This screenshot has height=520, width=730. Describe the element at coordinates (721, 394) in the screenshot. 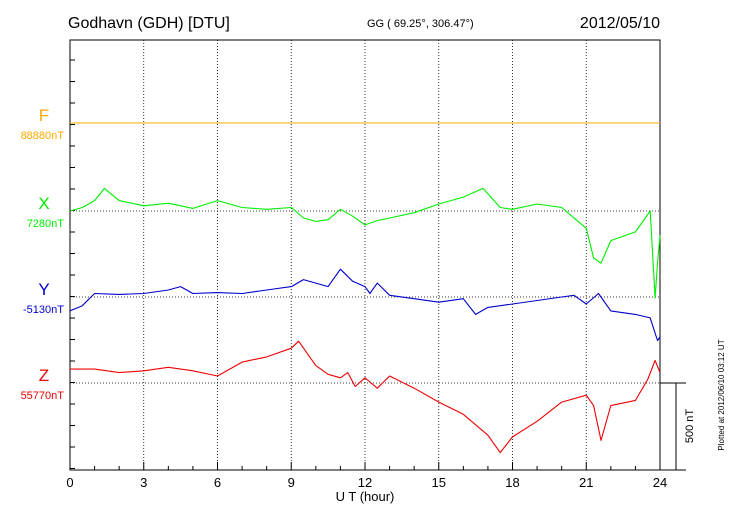

I see `plotted-timestamp: Plotted at 2012/06/10 03:12 UT` at that location.